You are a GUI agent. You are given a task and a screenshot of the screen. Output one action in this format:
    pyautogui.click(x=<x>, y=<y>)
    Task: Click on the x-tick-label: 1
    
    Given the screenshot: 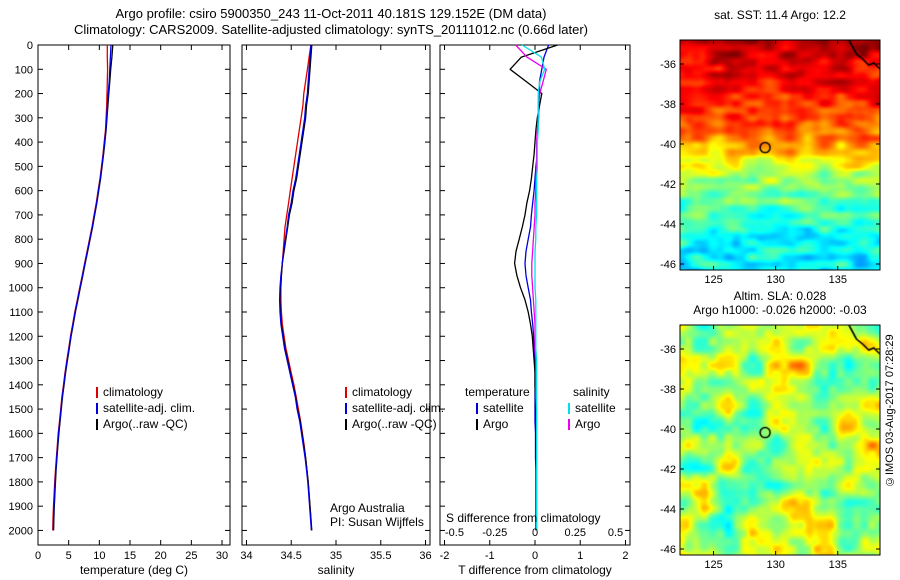 What is the action you would take?
    pyautogui.click(x=580, y=556)
    